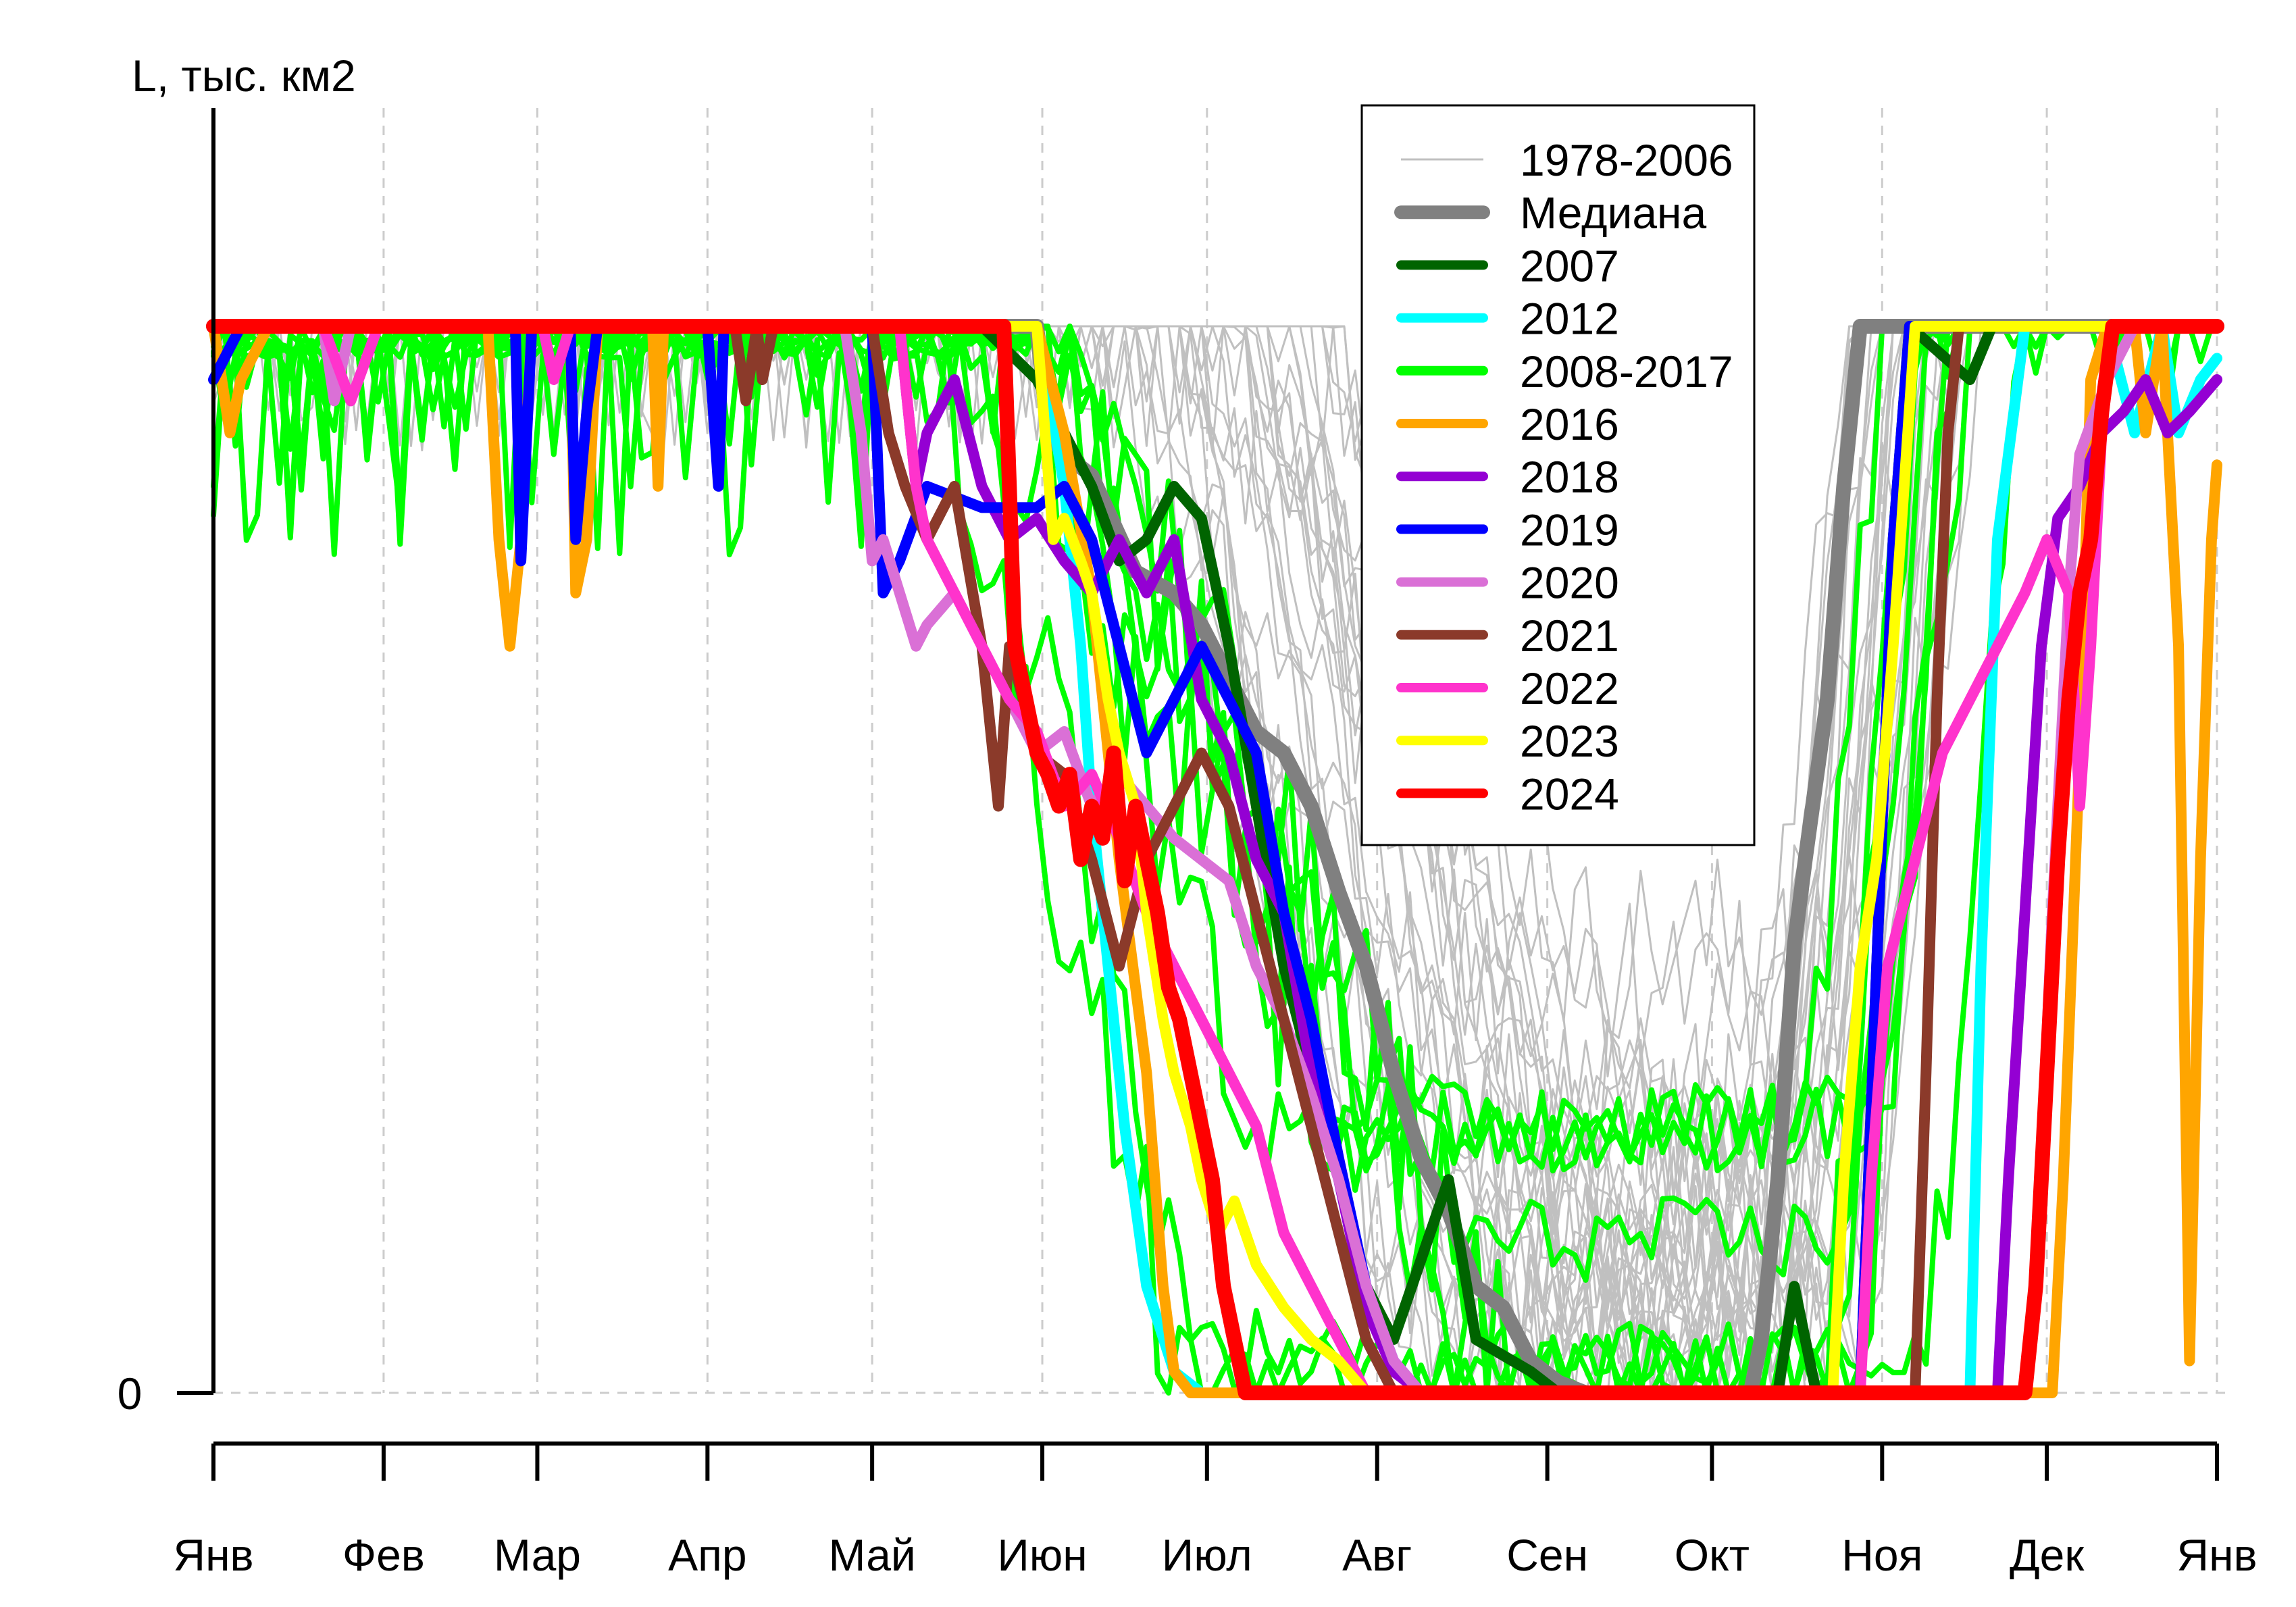 This screenshot has height=1607, width=2296. I want to click on legend-label-5: 2016, so click(1569, 424).